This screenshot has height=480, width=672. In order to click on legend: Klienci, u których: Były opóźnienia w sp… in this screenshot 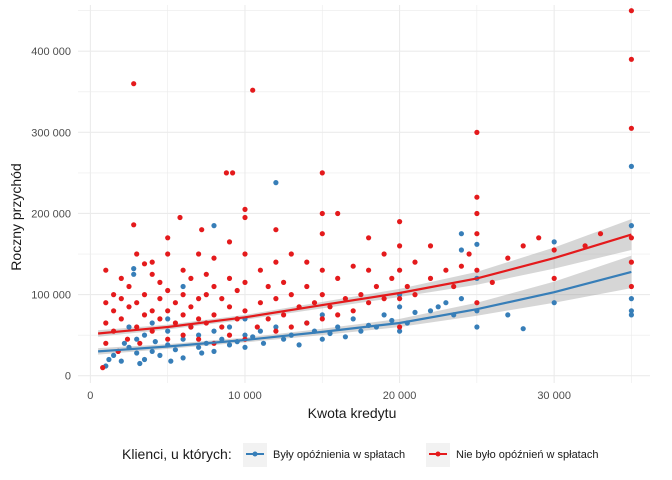, I will do `click(360, 455)`.